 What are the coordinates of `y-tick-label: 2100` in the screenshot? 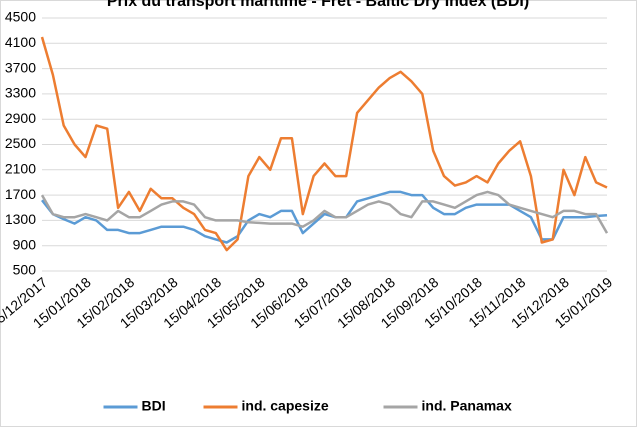 It's located at (20, 169).